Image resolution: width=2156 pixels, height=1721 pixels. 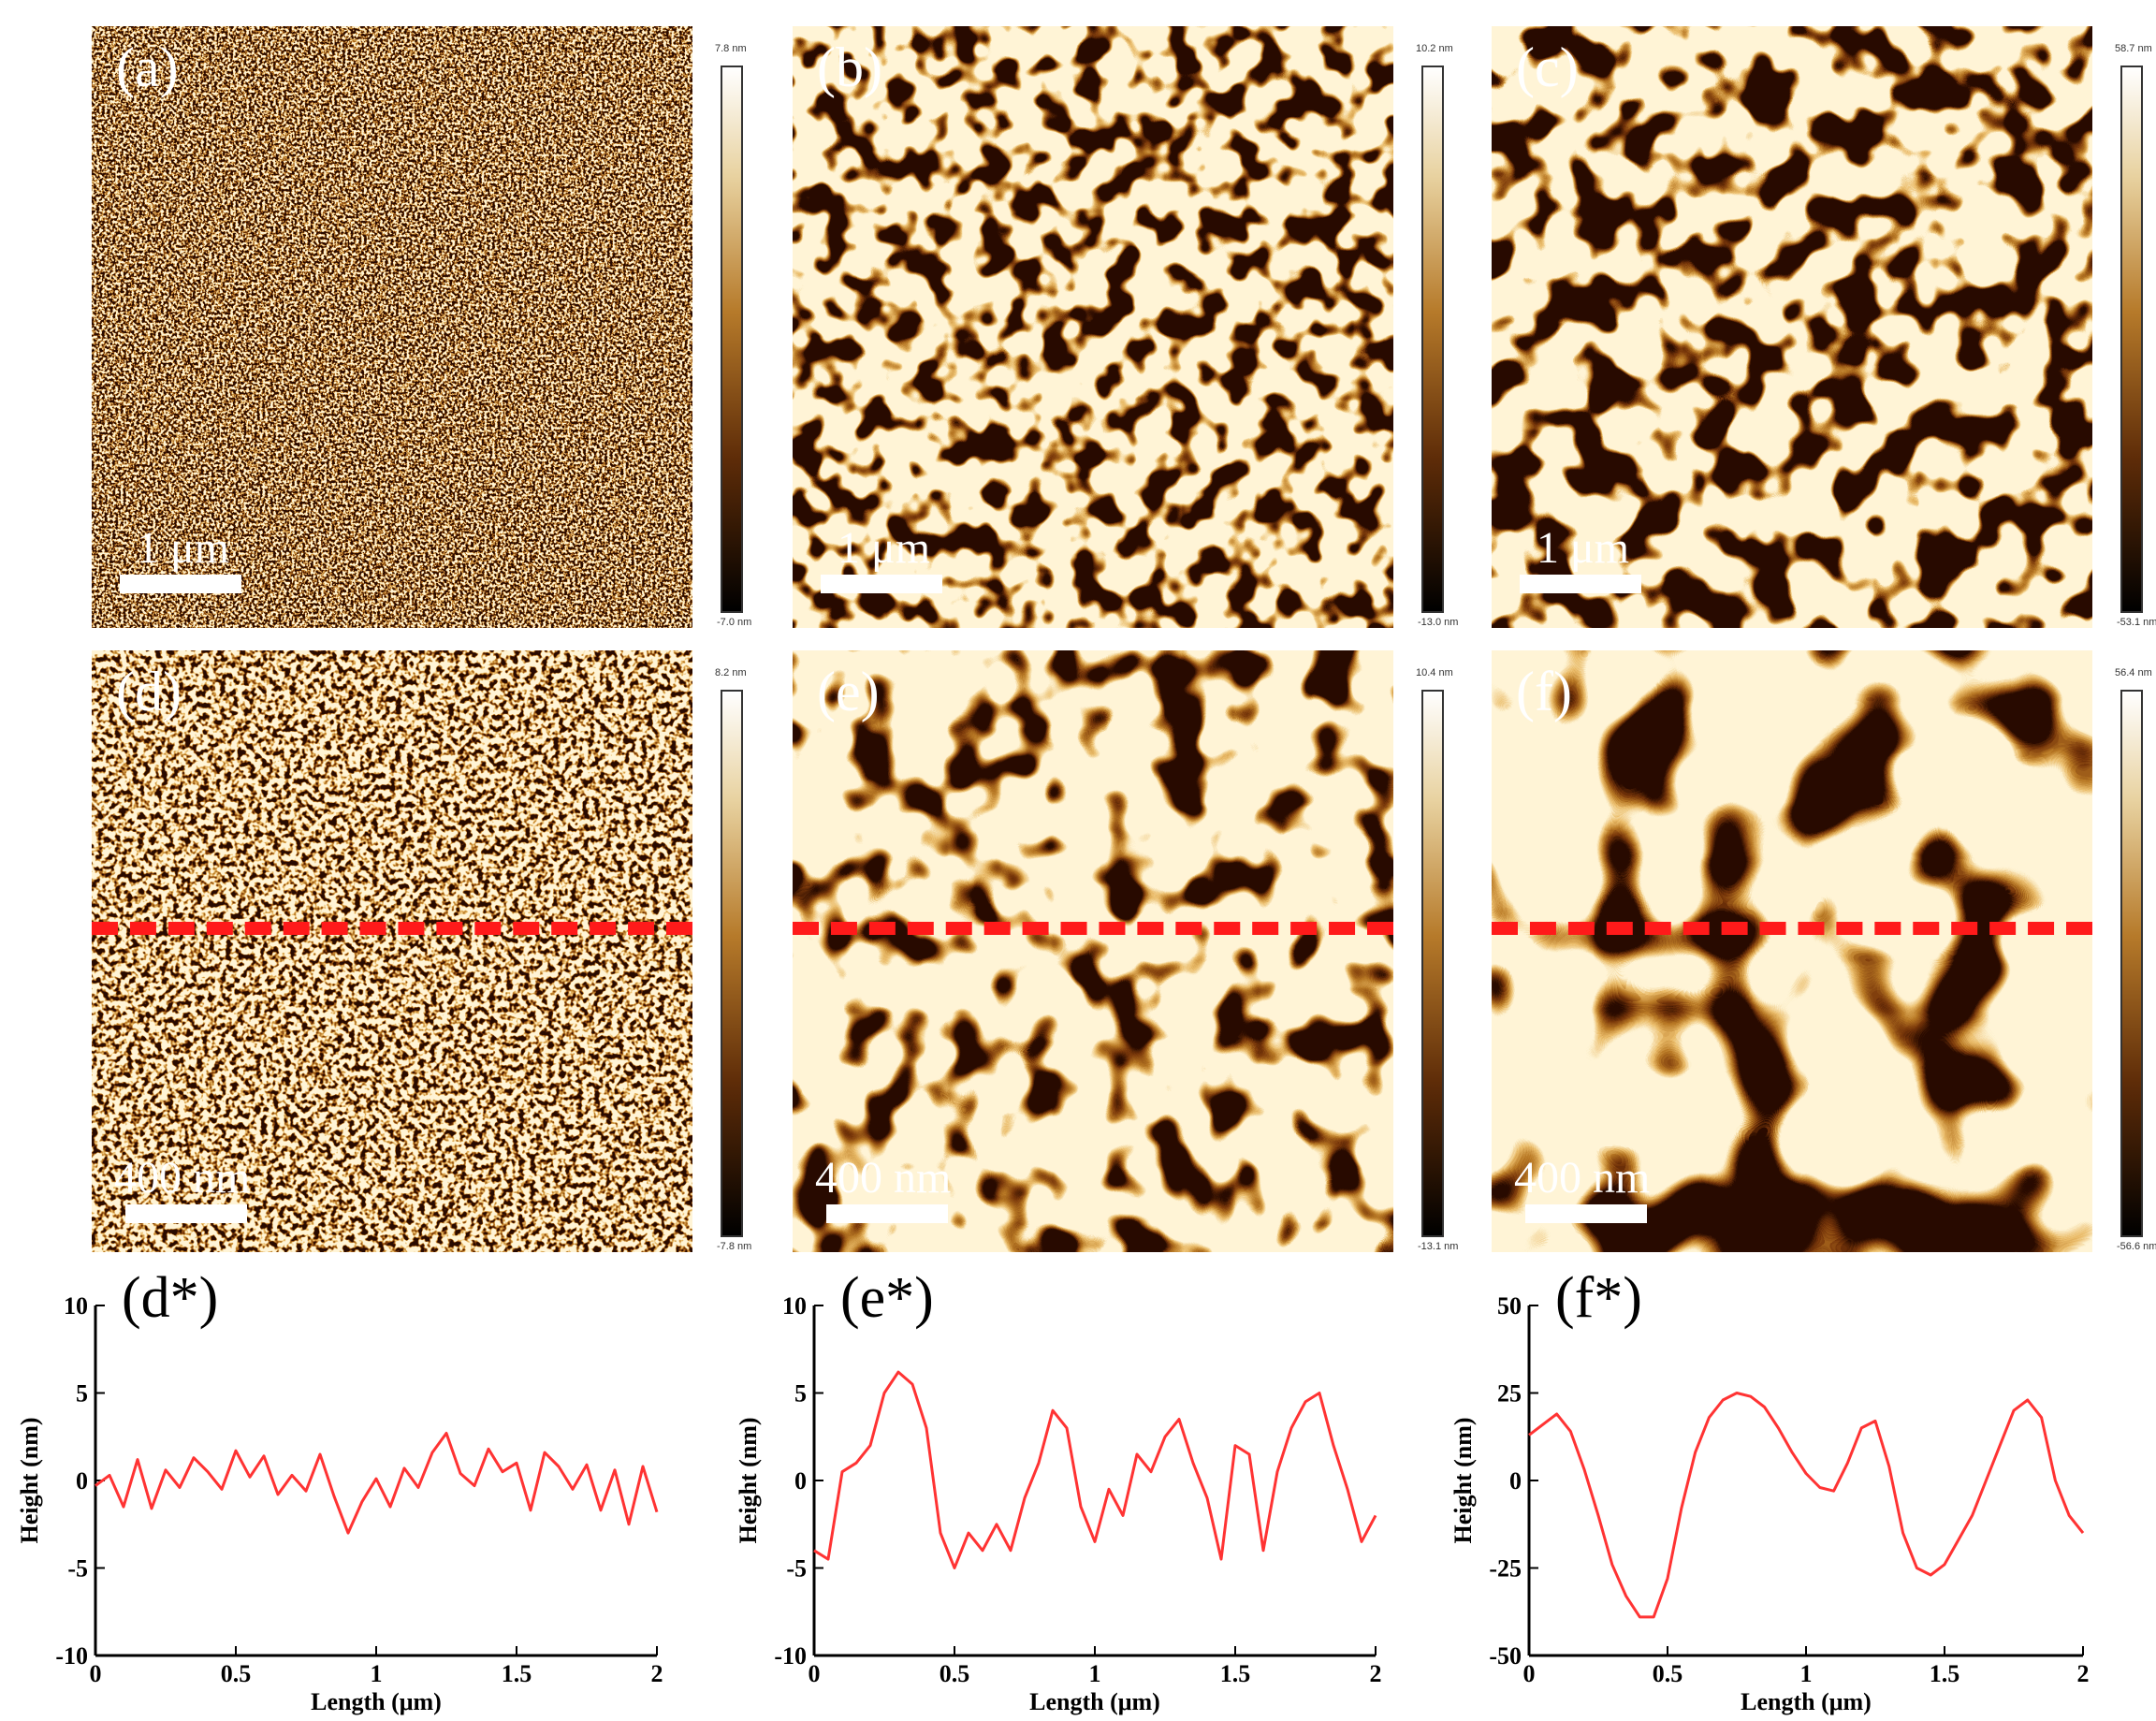 What do you see at coordinates (1505, 1568) in the screenshot?
I see `y-tick-label: -25` at bounding box center [1505, 1568].